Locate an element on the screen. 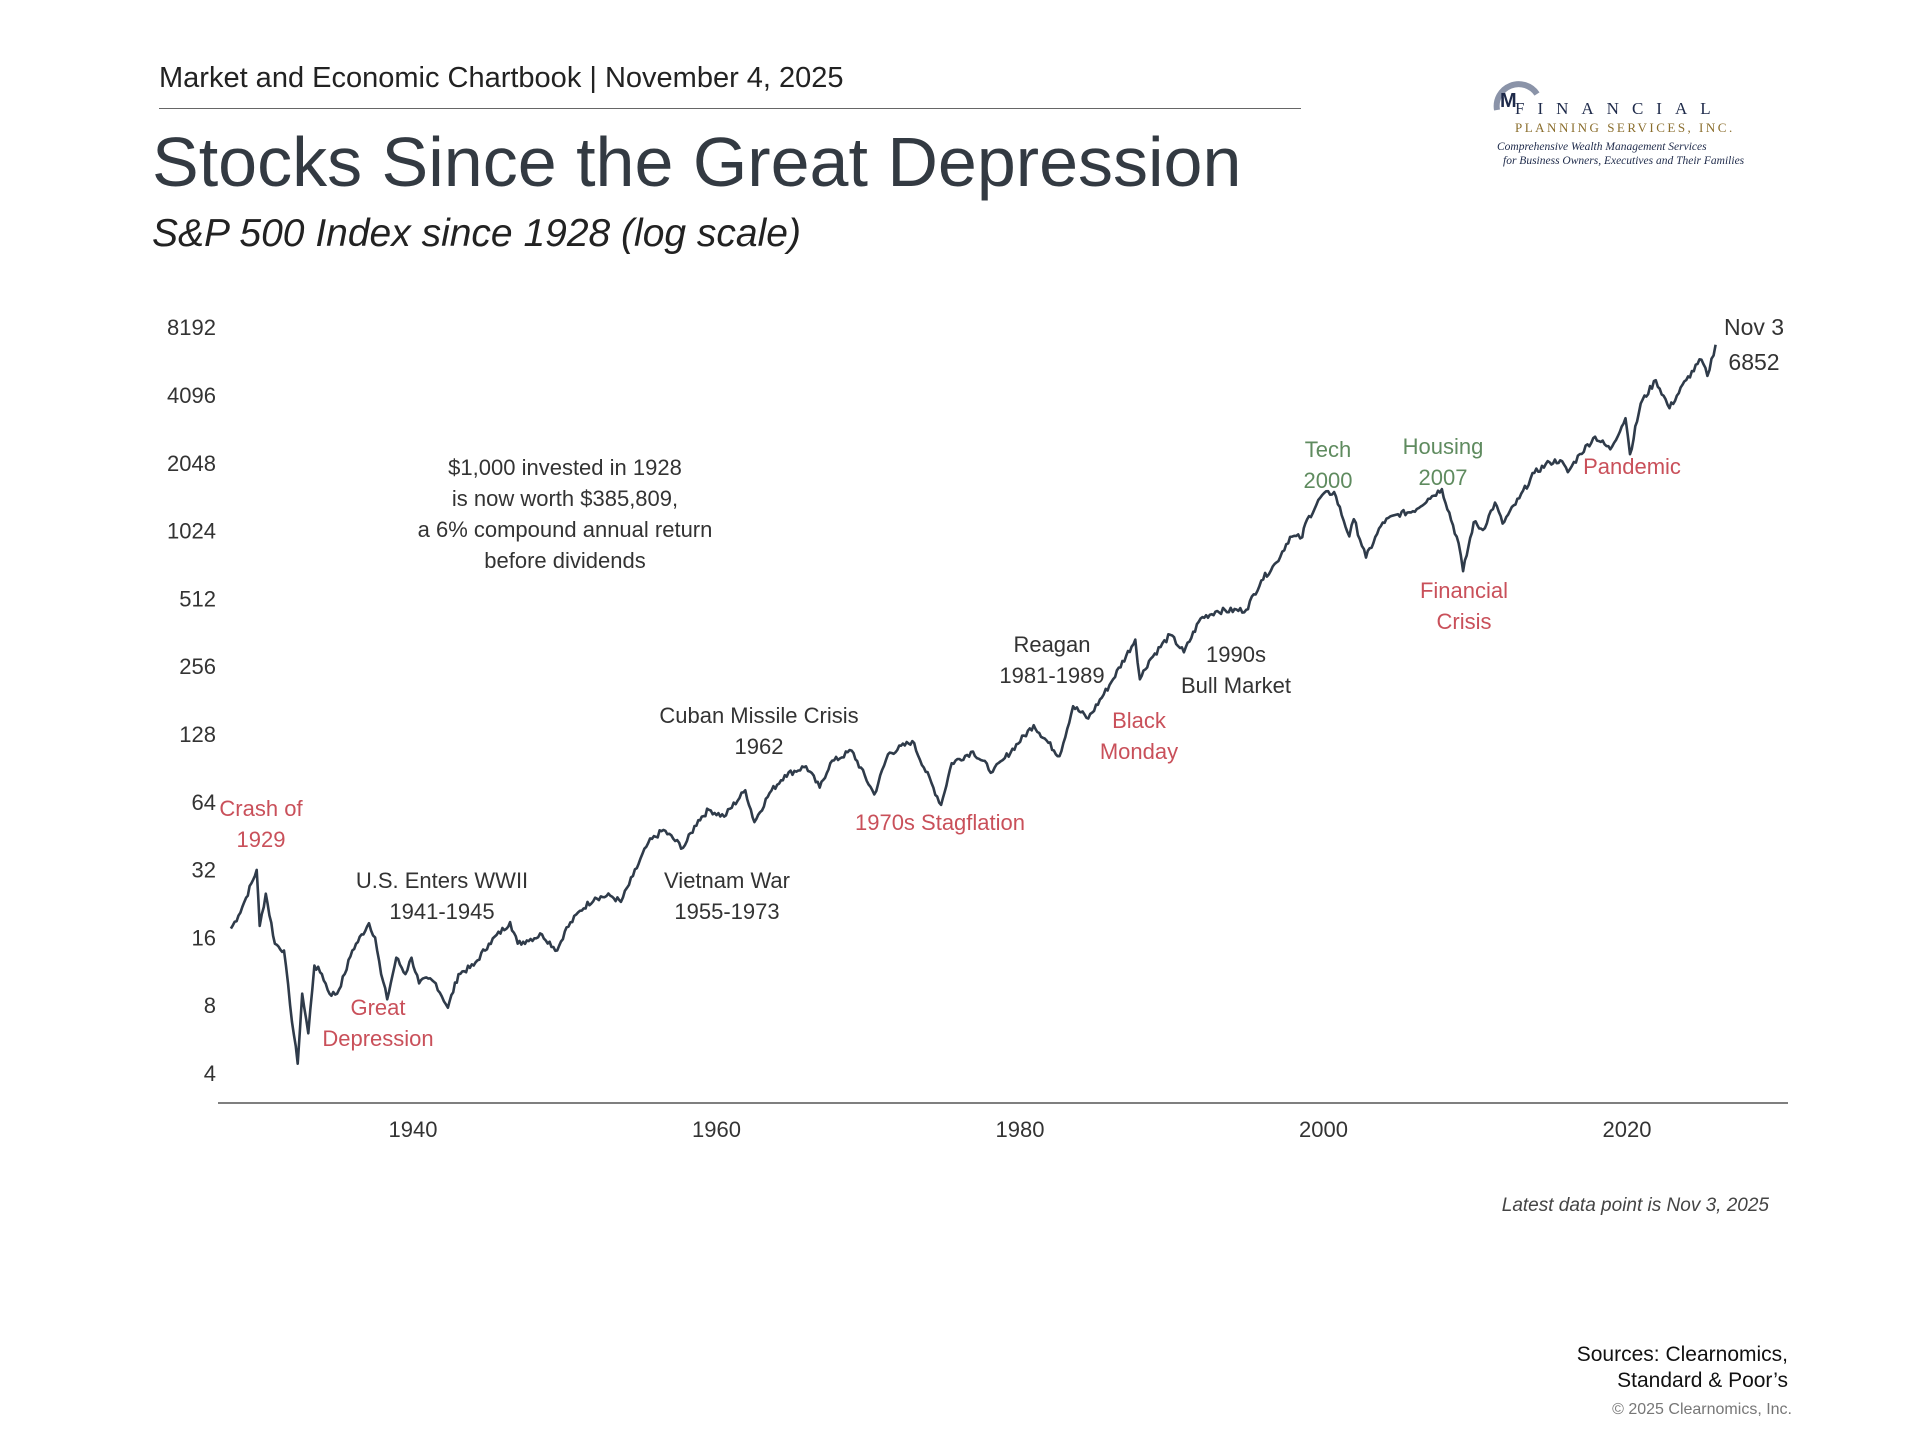 This screenshot has width=1920, height=1440. x-tick-label: 1940 is located at coordinates (413, 1129).